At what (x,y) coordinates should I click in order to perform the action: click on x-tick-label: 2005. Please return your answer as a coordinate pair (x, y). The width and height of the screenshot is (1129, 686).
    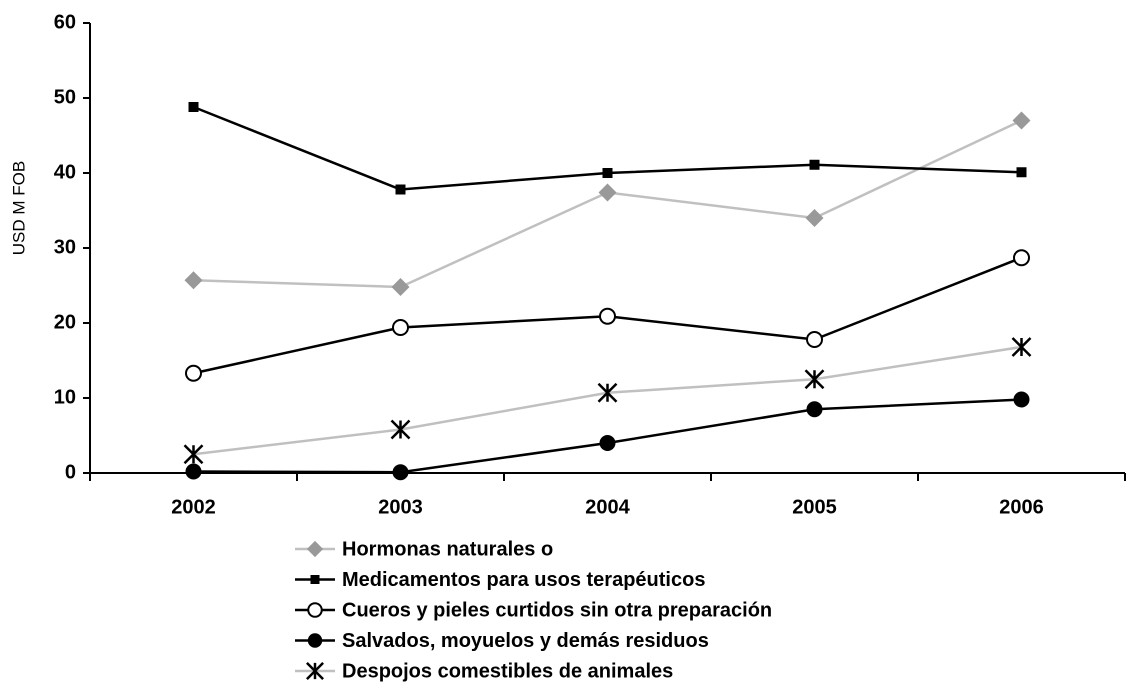
    Looking at the image, I should click on (814, 507).